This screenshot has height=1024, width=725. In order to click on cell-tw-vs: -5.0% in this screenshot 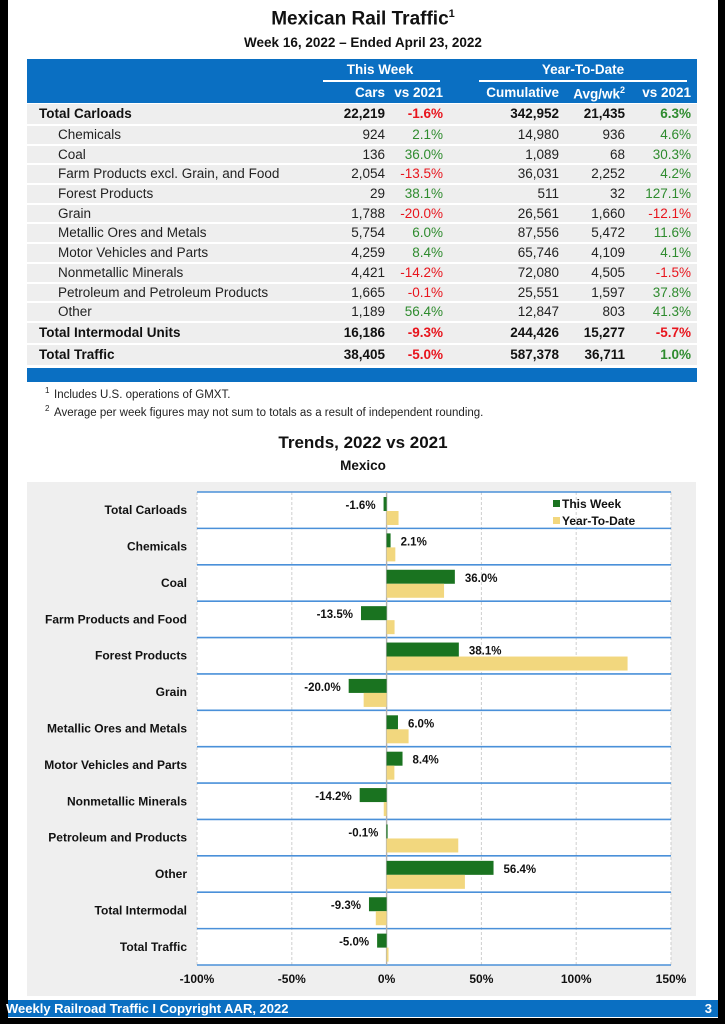, I will do `click(425, 354)`.